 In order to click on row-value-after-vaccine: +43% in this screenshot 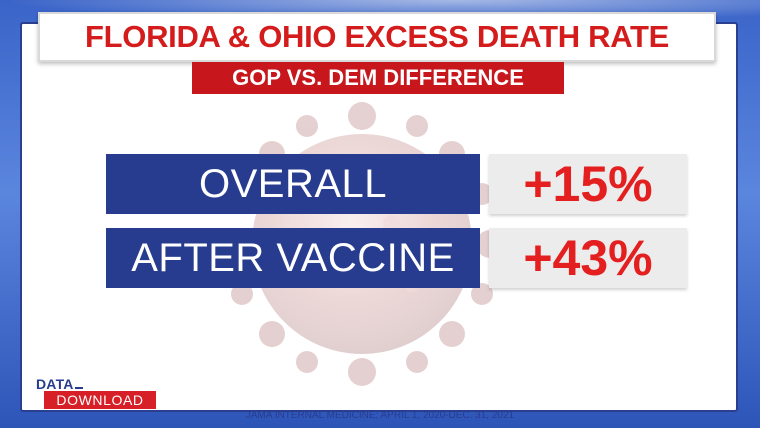, I will do `click(588, 258)`.